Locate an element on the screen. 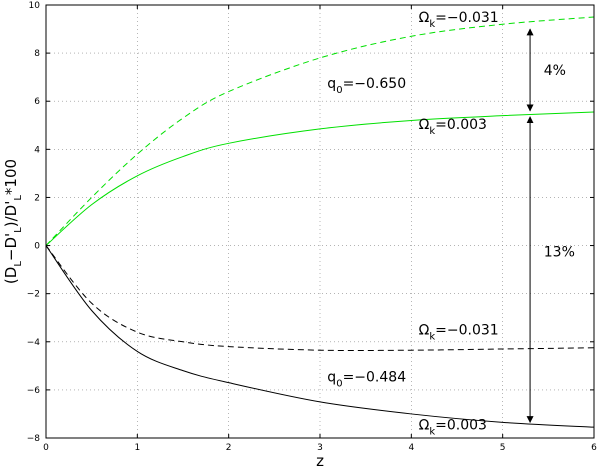  y-tick-label: −8 is located at coordinates (34, 439).